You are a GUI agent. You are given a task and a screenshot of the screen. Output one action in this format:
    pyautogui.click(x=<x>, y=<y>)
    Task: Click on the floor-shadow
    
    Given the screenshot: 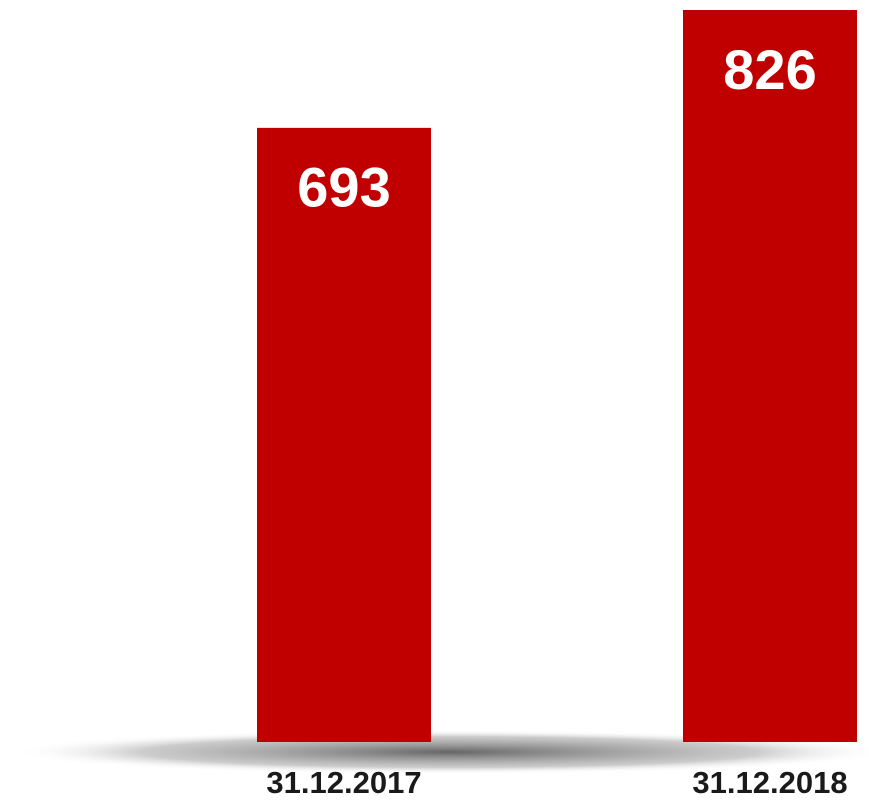 What is the action you would take?
    pyautogui.click(x=439, y=752)
    